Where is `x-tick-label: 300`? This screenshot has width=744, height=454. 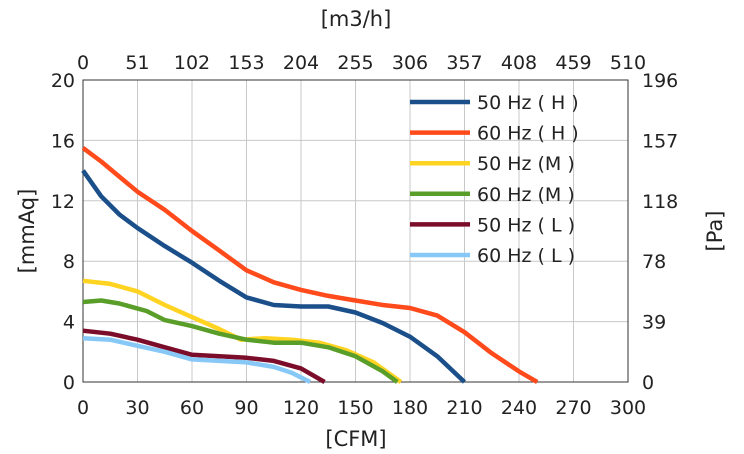 x-tick-label: 300 is located at coordinates (628, 408).